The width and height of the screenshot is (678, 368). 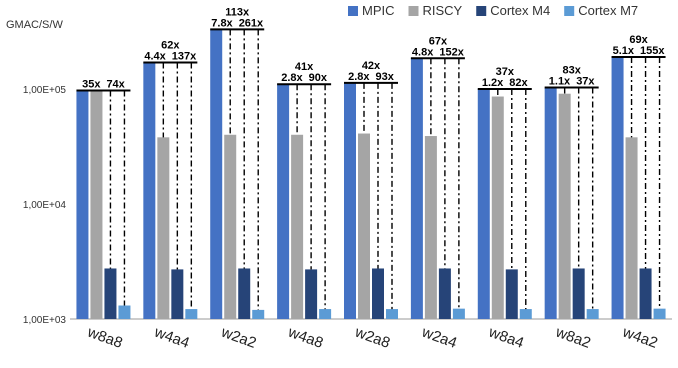 I want to click on bar-cortex-m7-w8a4, so click(x=525, y=314).